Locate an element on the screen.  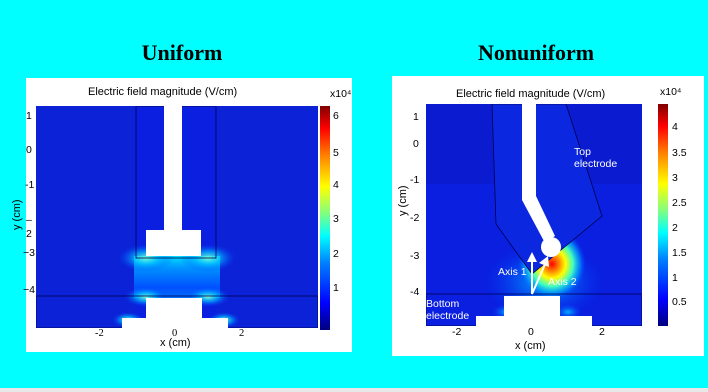
uniform-heading: Uniform is located at coordinates (182, 52).